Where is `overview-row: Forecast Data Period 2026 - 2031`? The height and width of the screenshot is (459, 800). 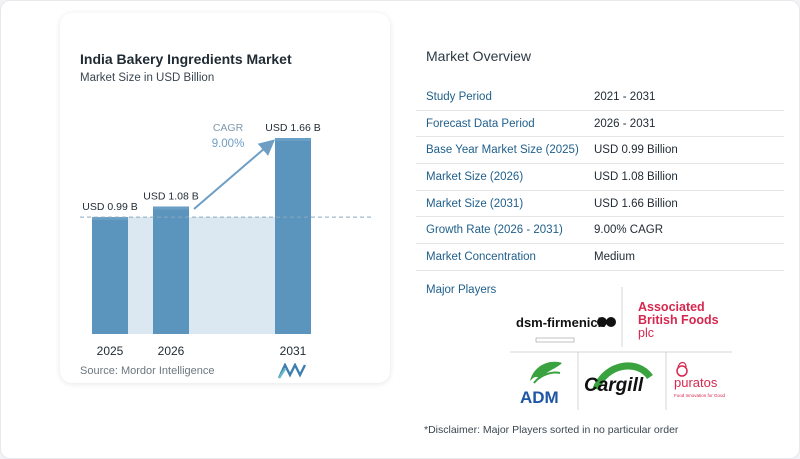
overview-row: Forecast Data Period 2026 - 2031 is located at coordinates (600, 124).